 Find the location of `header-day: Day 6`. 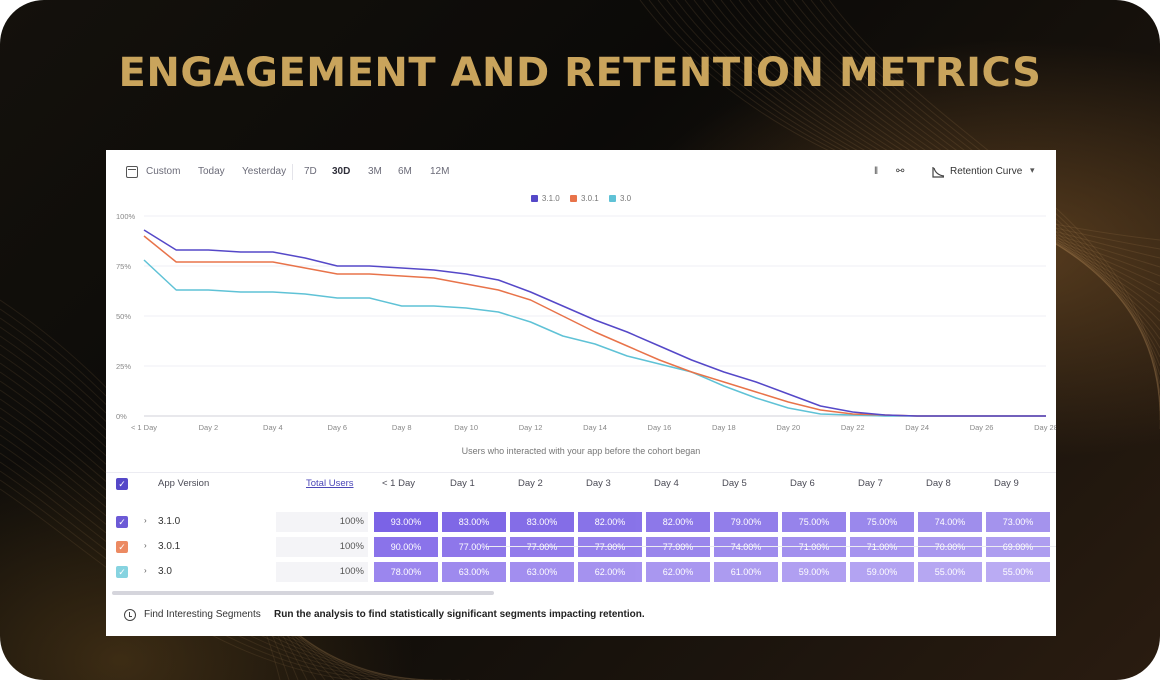

header-day: Day 6 is located at coordinates (802, 483).